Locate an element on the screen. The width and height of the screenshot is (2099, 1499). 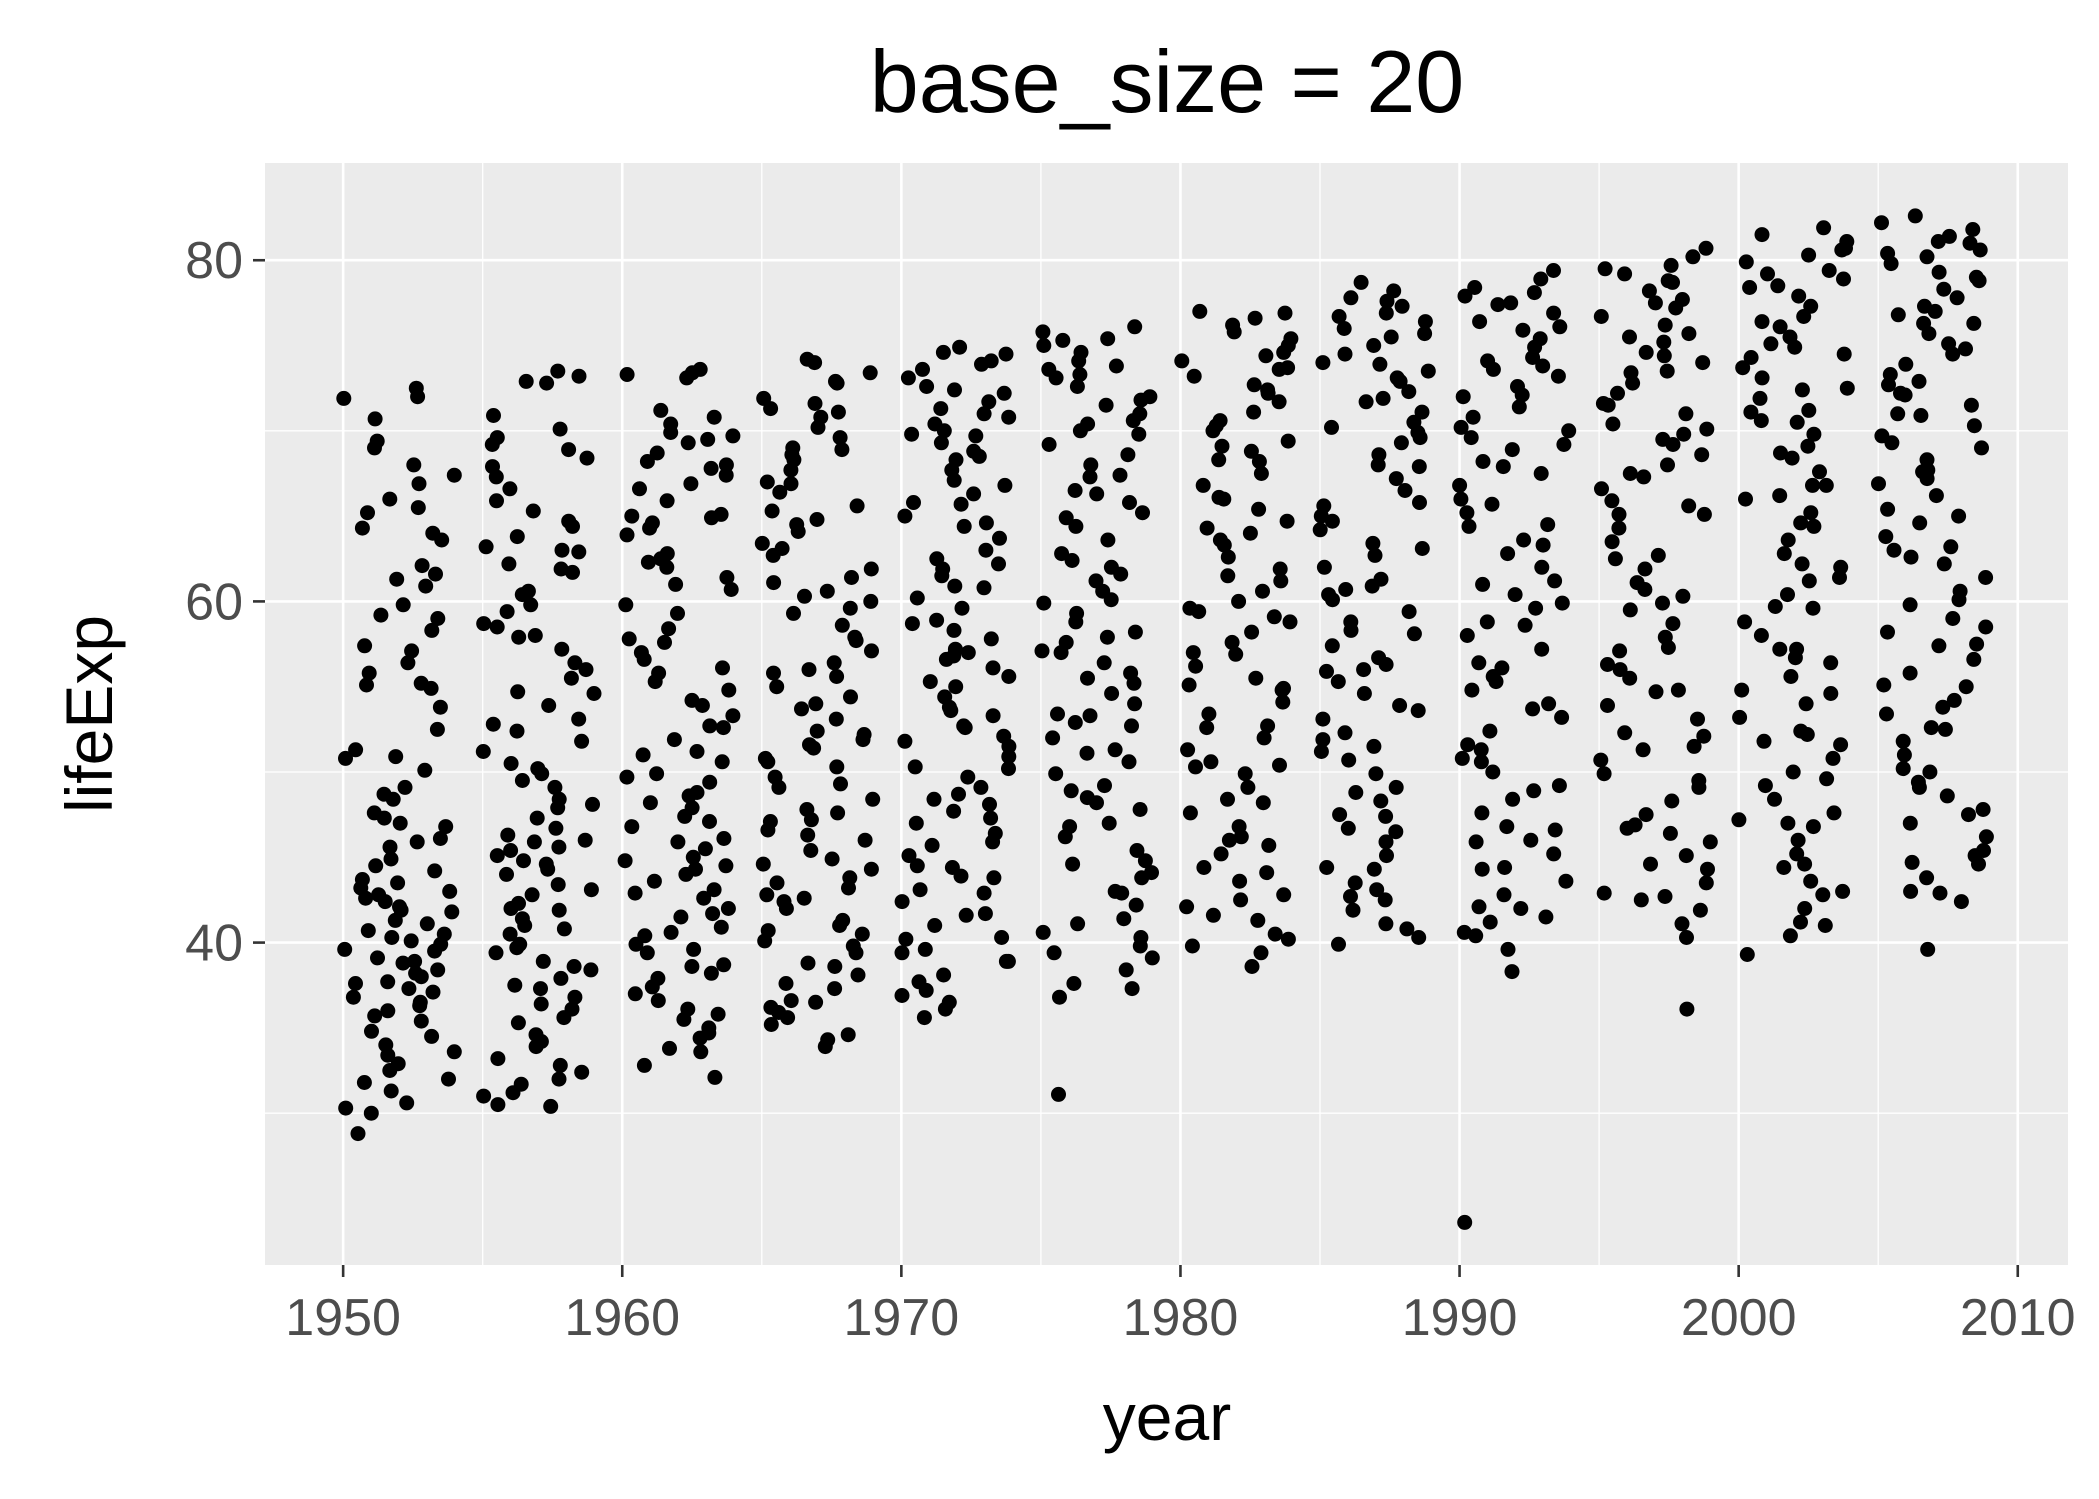
y-tick-label: 40 is located at coordinates (214, 944).